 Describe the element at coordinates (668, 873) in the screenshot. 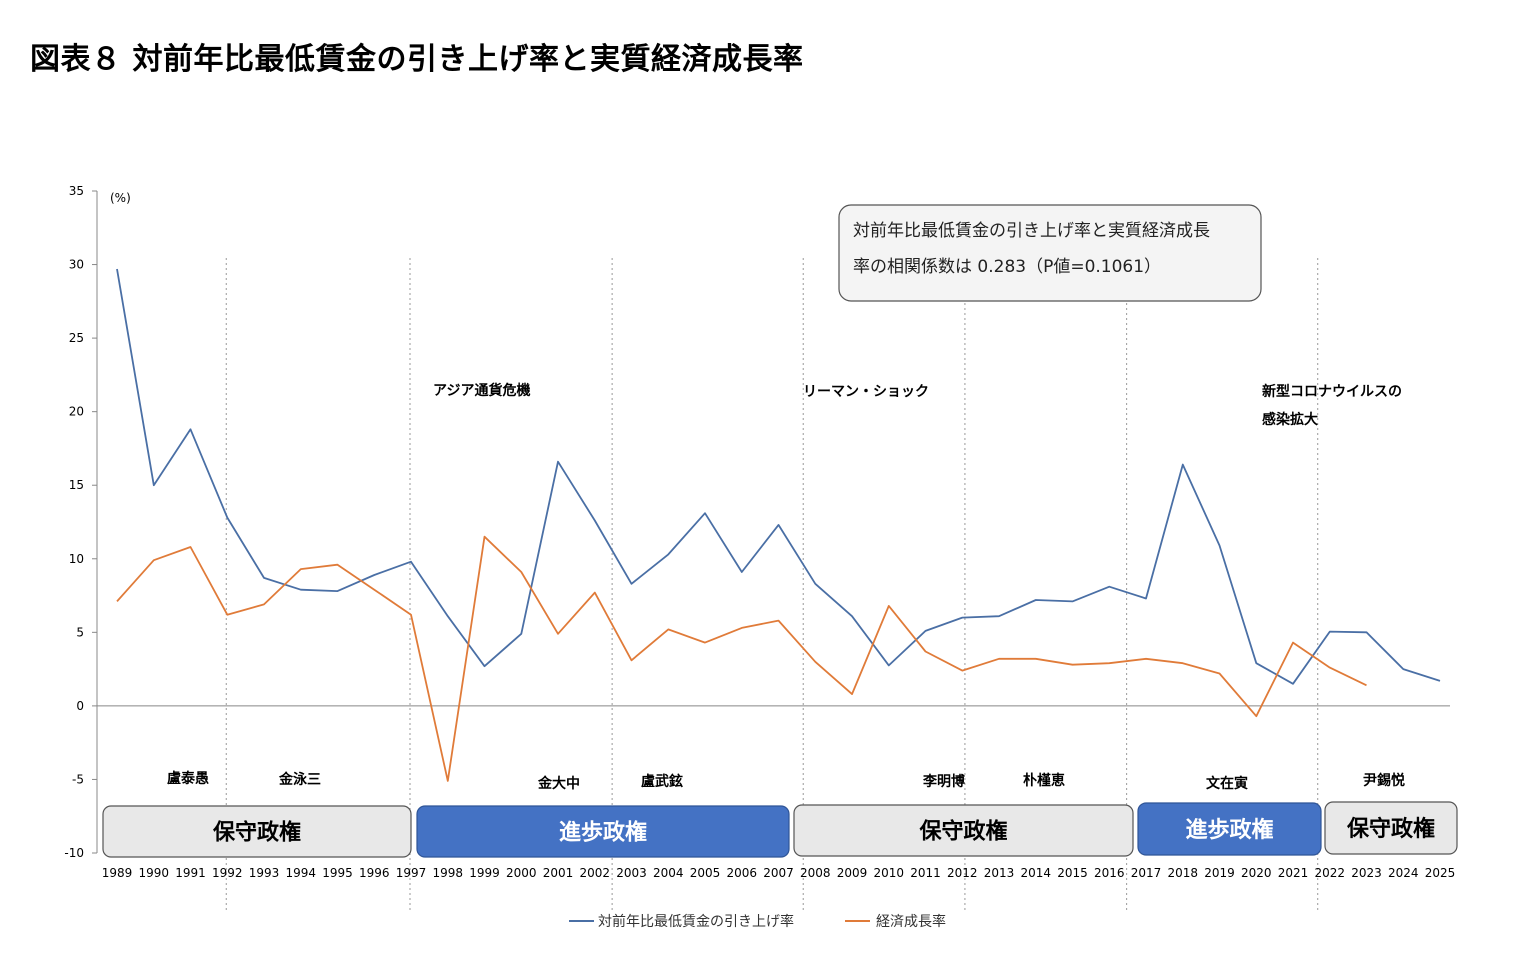

I see `x-tick-label: 2004` at that location.